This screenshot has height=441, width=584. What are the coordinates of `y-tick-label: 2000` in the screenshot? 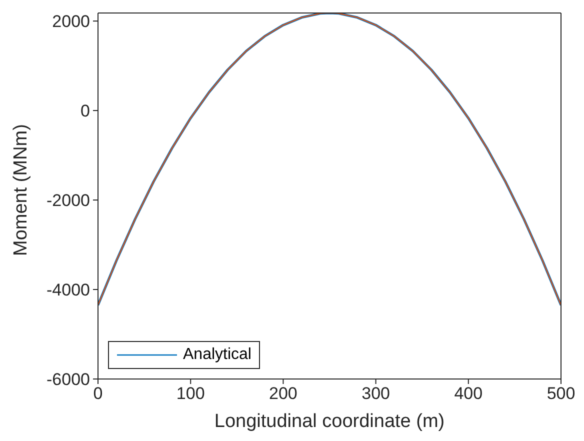 It's located at (71, 22).